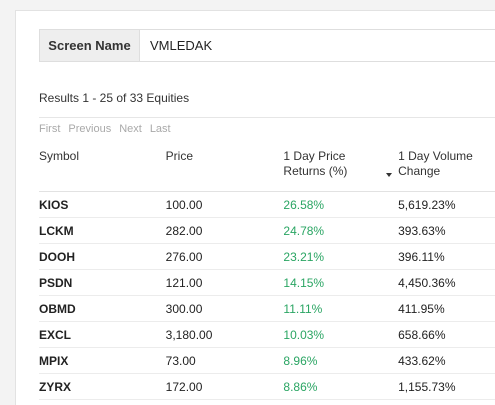 The image size is (495, 405). Describe the element at coordinates (446, 204) in the screenshot. I see `volume-cell: 5,619.23%` at that location.